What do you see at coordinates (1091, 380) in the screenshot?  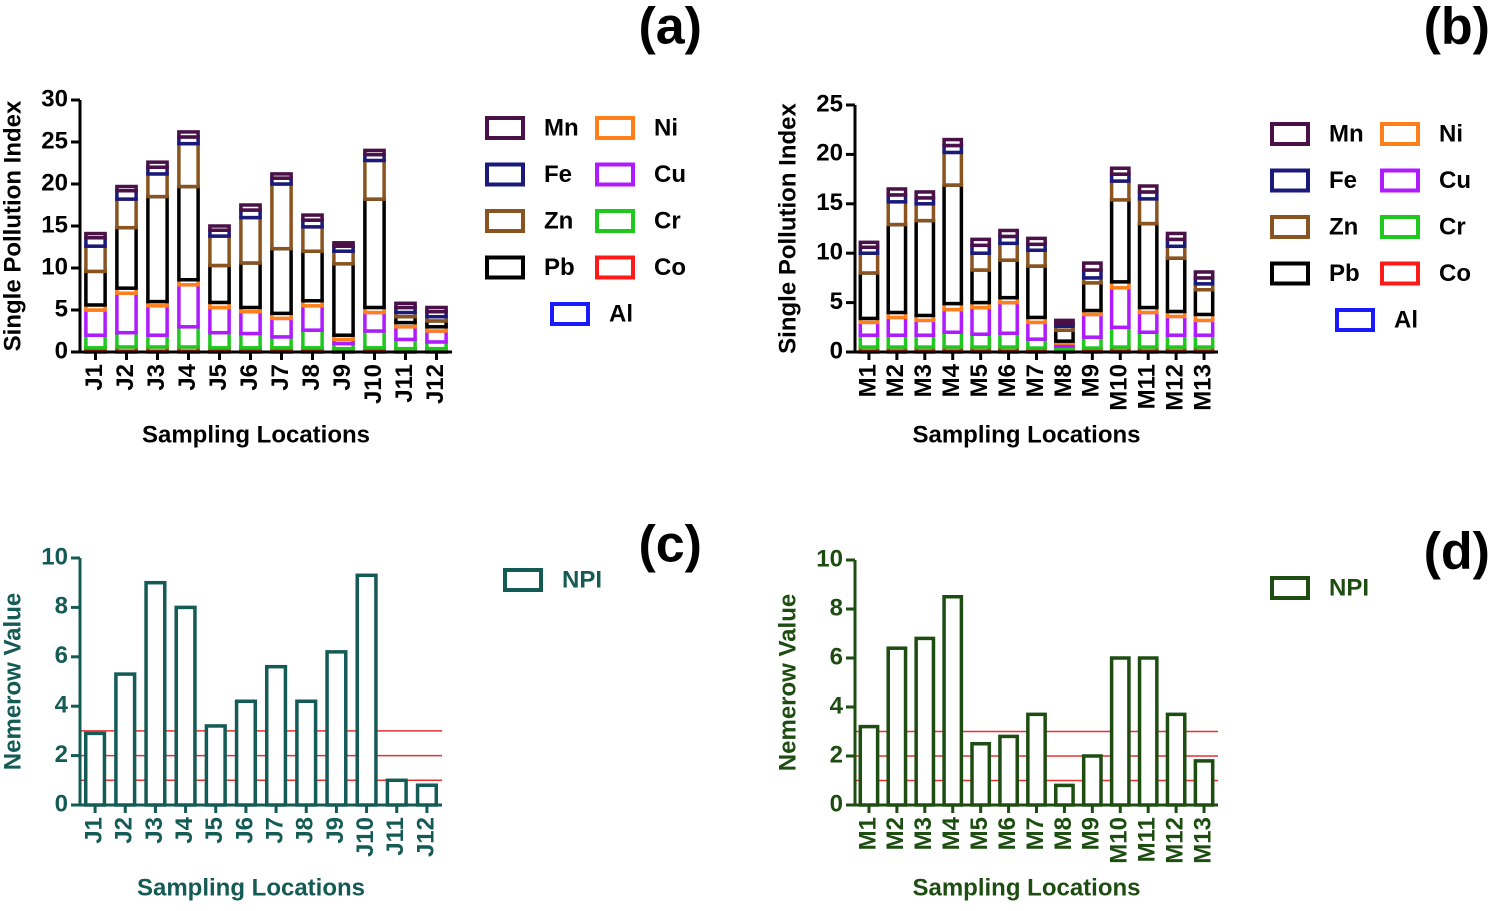 I see `x-tick-label: M9` at bounding box center [1091, 380].